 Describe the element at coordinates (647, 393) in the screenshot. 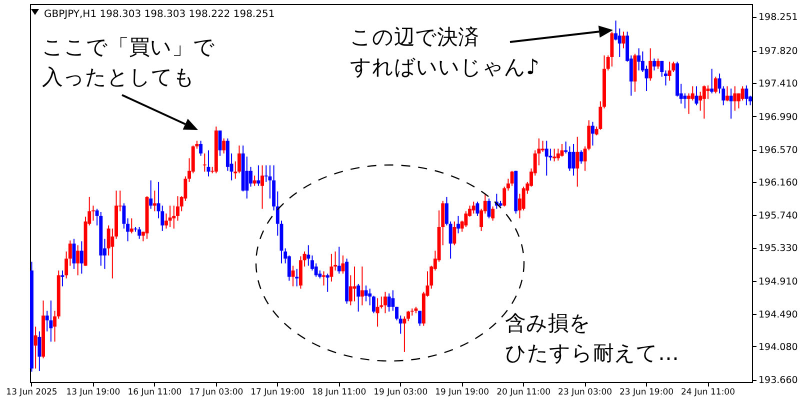

I see `x-tick-label: 23 Jun 19:00` at that location.